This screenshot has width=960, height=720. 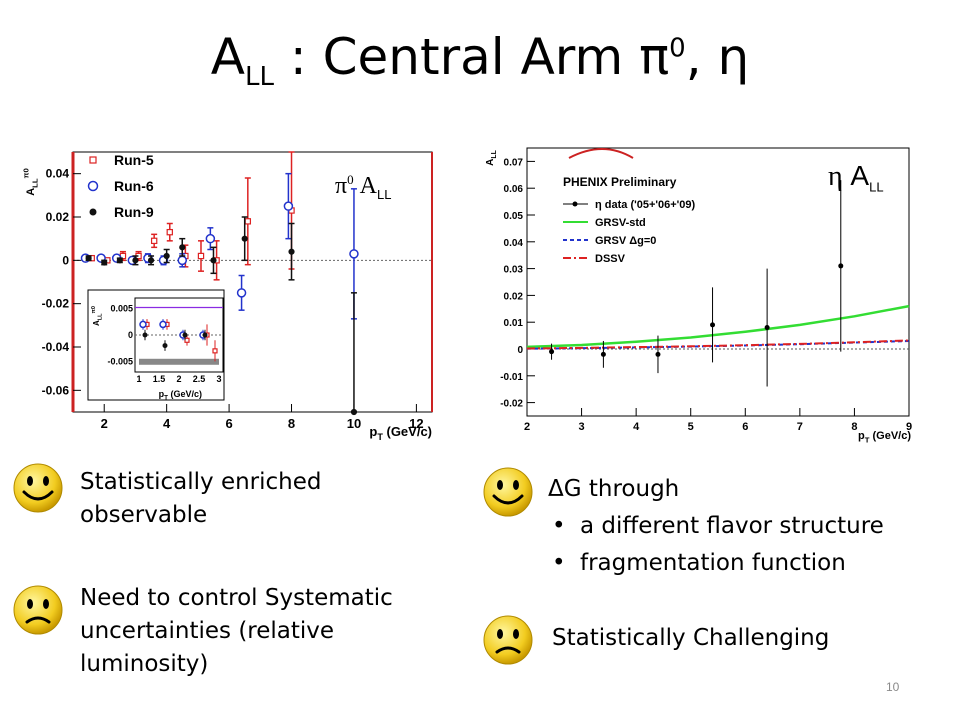 I want to click on x-tick-label: 9, so click(x=909, y=427).